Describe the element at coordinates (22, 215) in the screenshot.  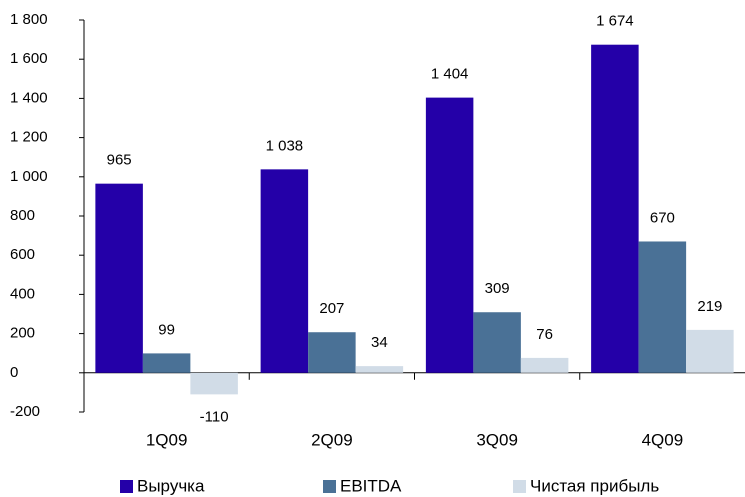
I see `y-tick-label: 800` at that location.